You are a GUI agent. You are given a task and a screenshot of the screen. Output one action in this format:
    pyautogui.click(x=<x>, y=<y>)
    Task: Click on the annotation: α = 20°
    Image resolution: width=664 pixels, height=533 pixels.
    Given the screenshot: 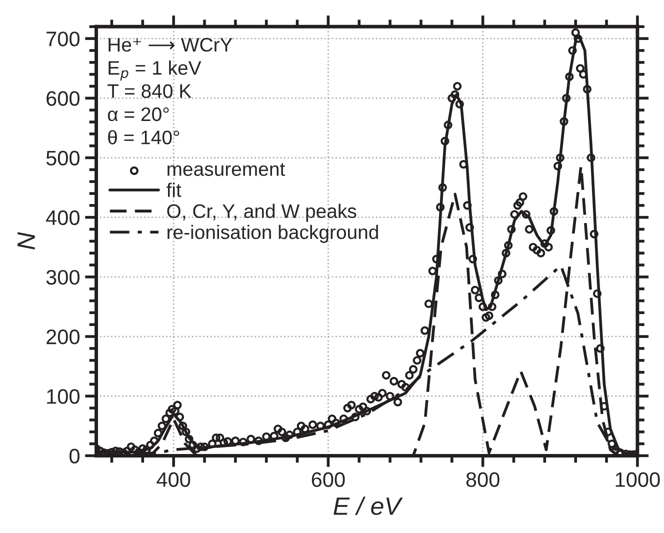 What is the action you would take?
    pyautogui.click(x=138, y=114)
    